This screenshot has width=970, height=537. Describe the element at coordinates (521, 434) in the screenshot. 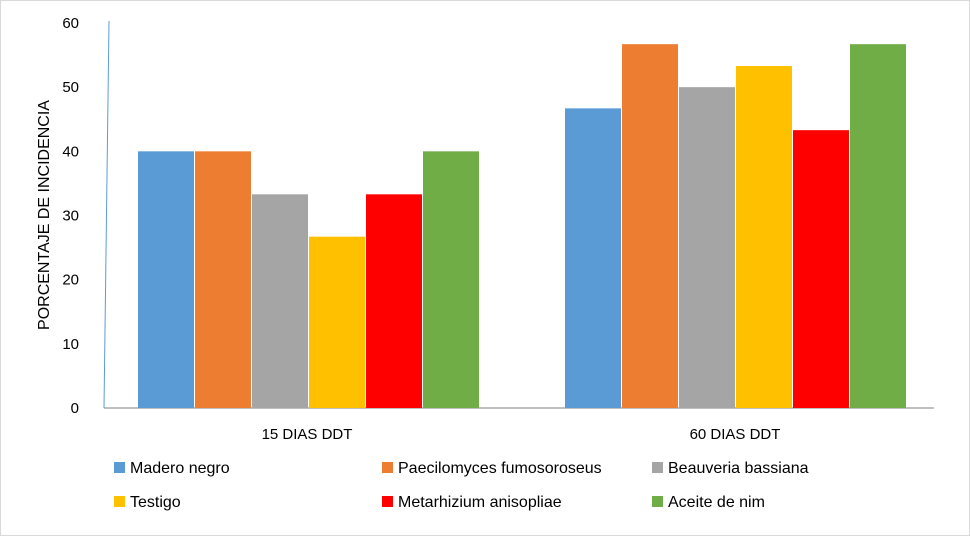

I see `x-axis-categories: 15 DIAS DDT 60 DIAS DDT` at that location.